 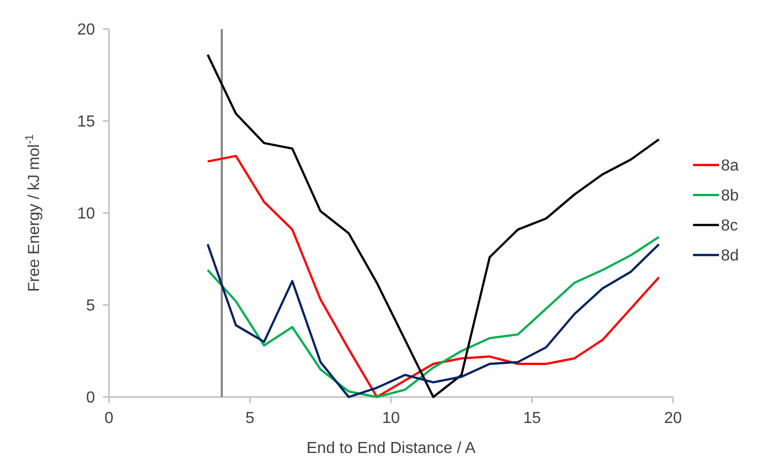 I want to click on legend-label: 8b, so click(x=730, y=196).